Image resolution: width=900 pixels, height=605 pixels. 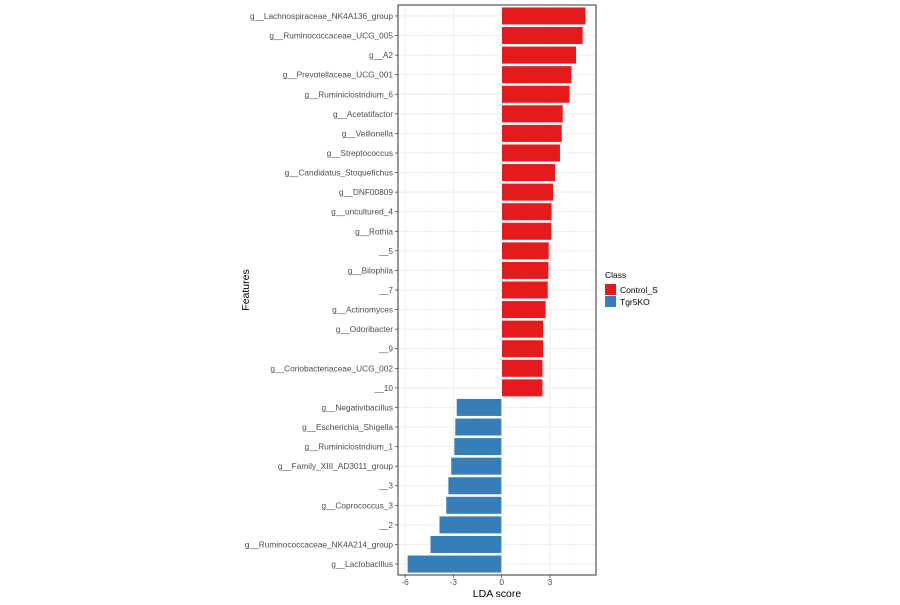 What do you see at coordinates (528, 172) in the screenshot?
I see `bar-g-candidatus-stoquefichus` at bounding box center [528, 172].